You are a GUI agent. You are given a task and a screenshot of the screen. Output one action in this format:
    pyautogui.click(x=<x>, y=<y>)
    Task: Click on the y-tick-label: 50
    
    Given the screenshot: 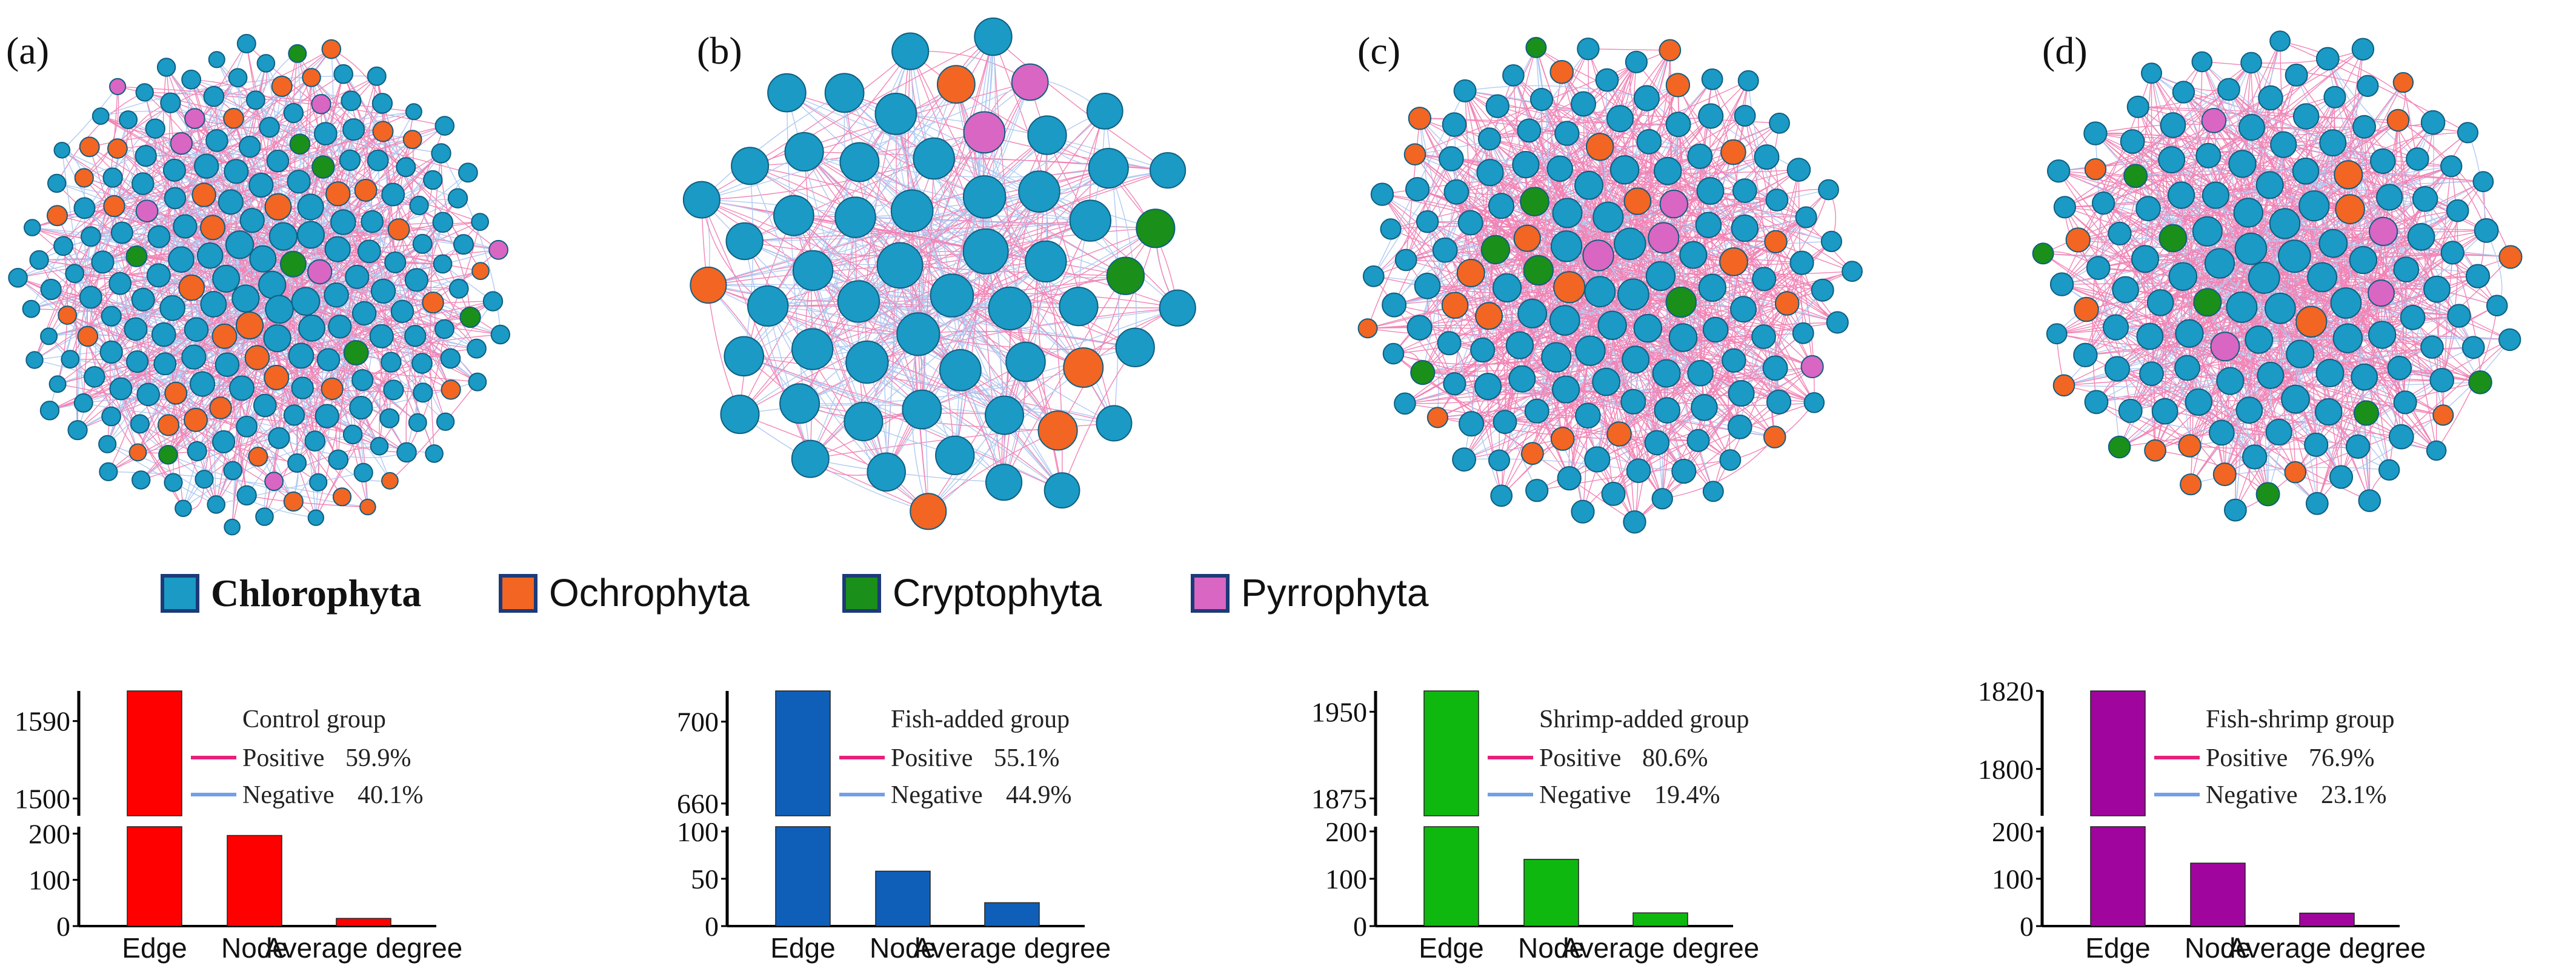 What is the action you would take?
    pyautogui.click(x=705, y=879)
    